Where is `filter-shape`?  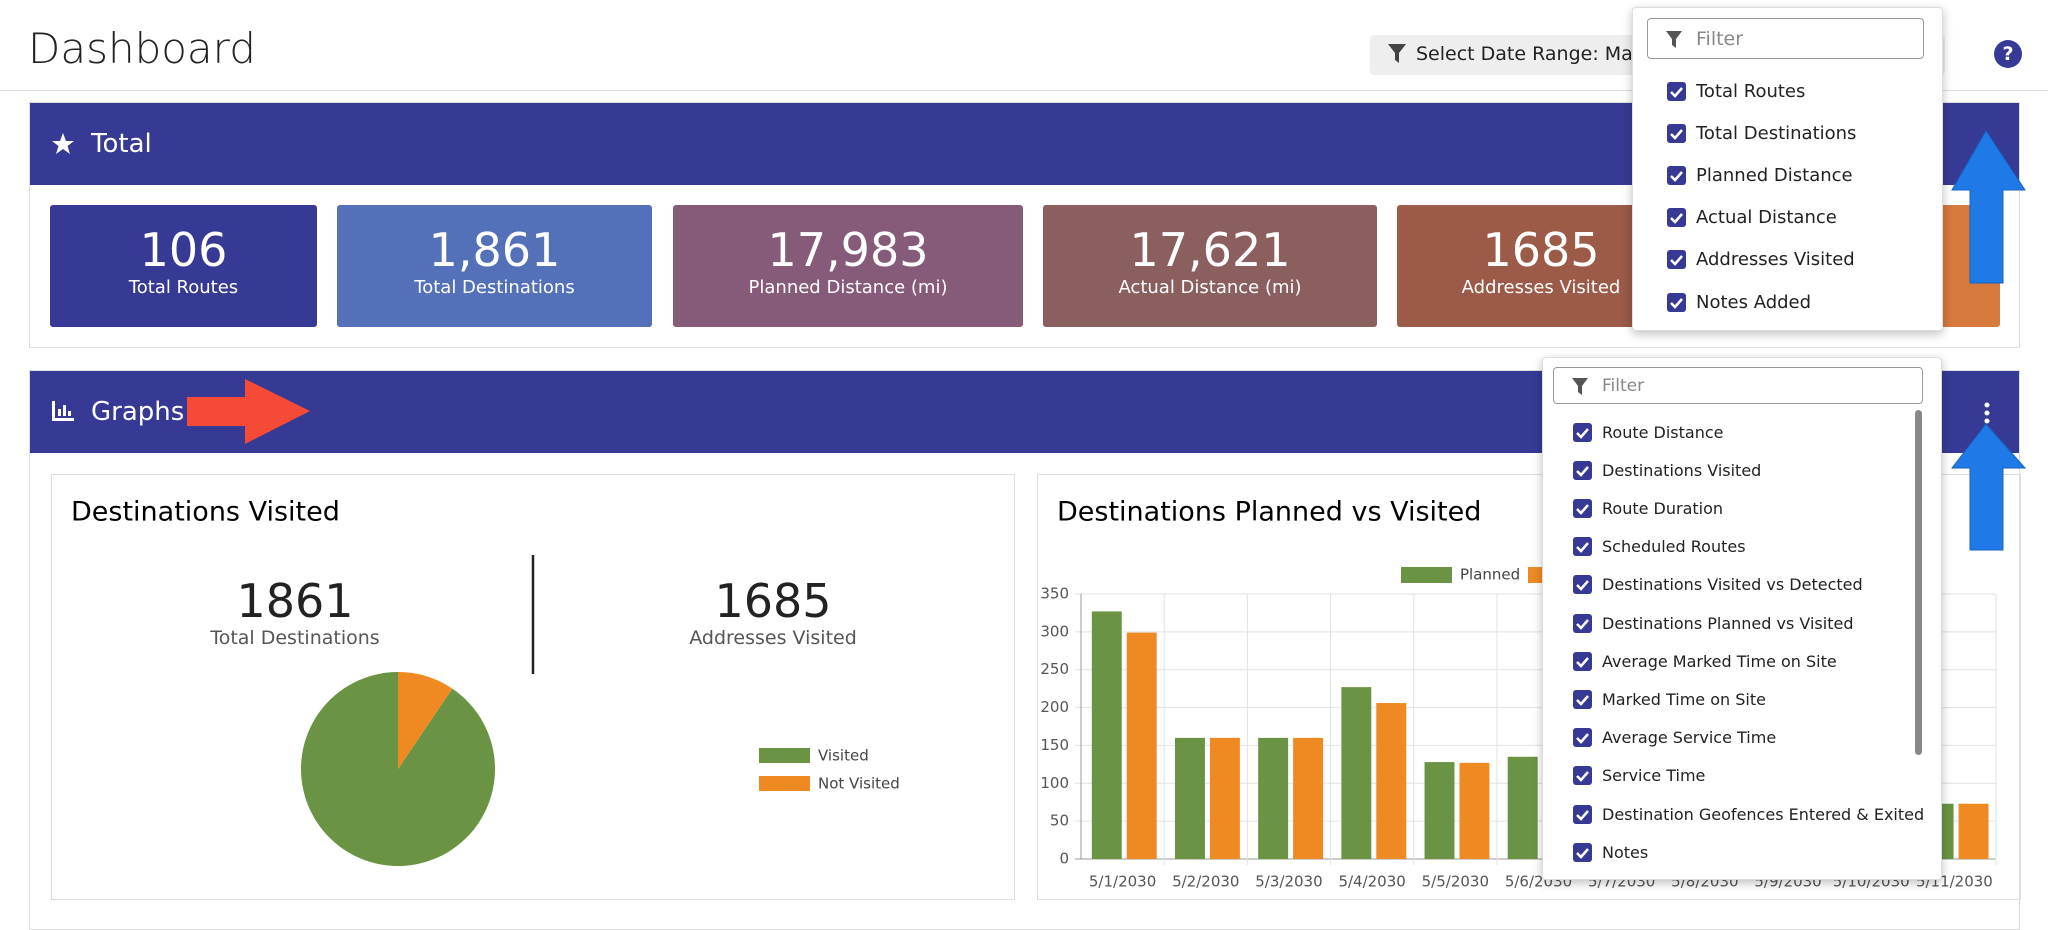 filter-shape is located at coordinates (1674, 39).